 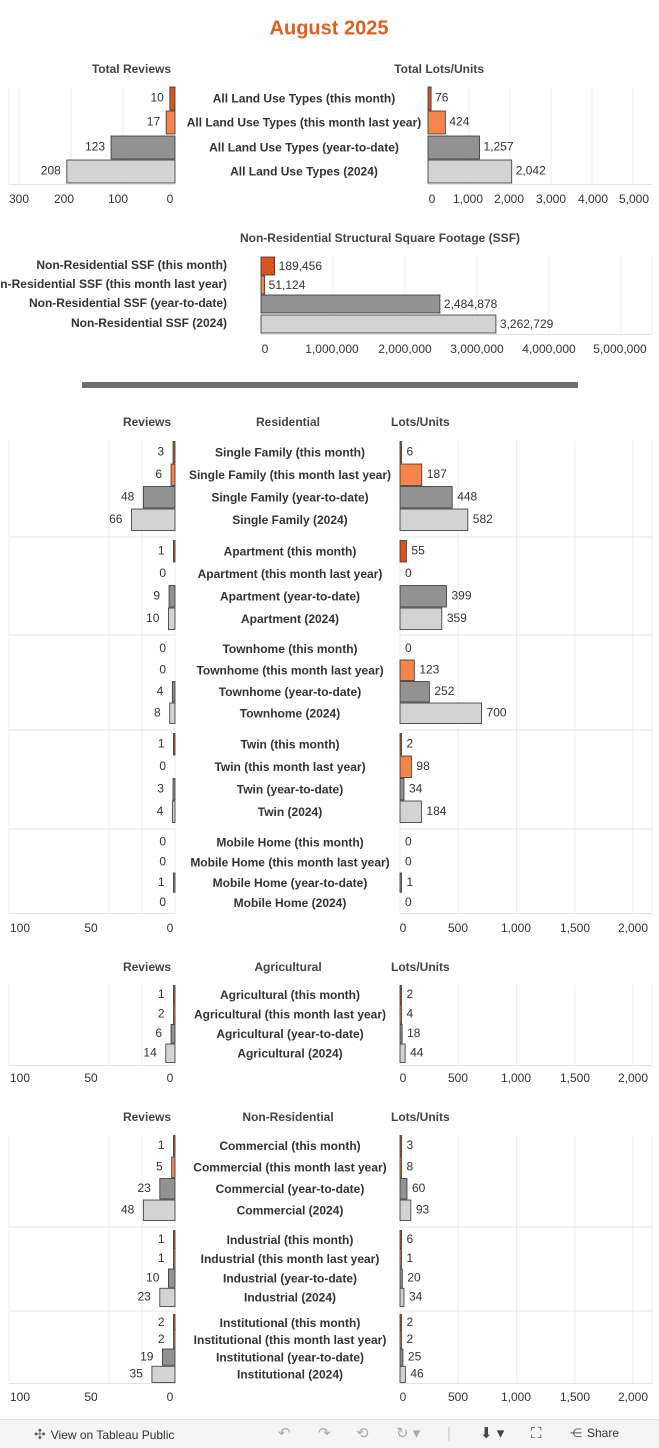 What do you see at coordinates (499, 147) in the screenshot?
I see `total-units-label: 1,257` at bounding box center [499, 147].